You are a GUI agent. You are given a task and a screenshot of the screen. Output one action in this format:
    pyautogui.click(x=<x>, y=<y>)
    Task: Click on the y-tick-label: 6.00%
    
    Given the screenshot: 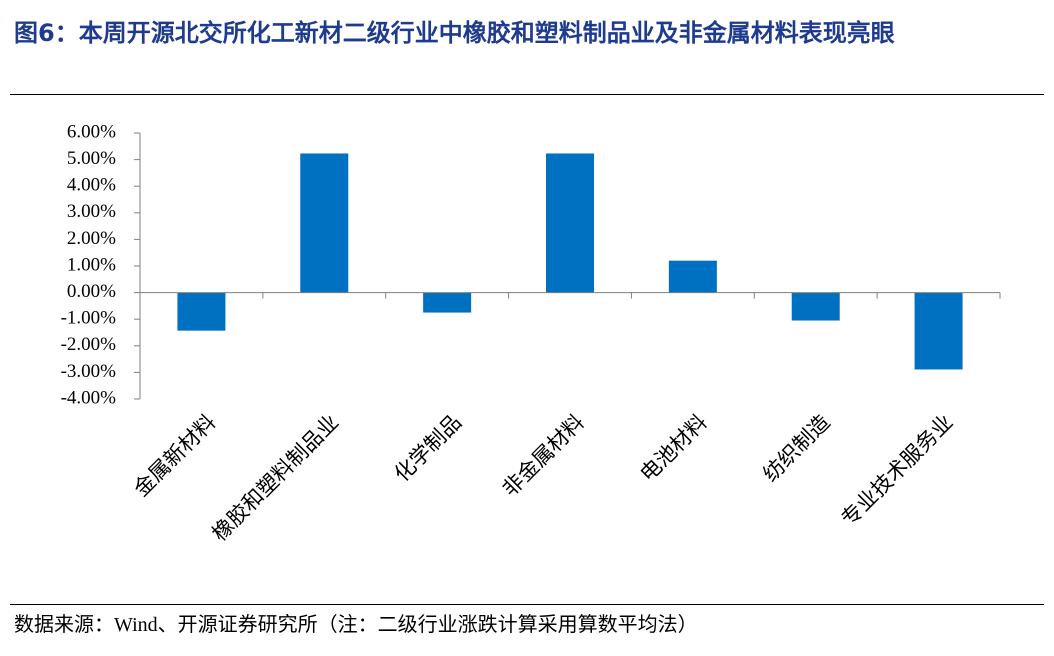 What is the action you would take?
    pyautogui.click(x=91, y=131)
    